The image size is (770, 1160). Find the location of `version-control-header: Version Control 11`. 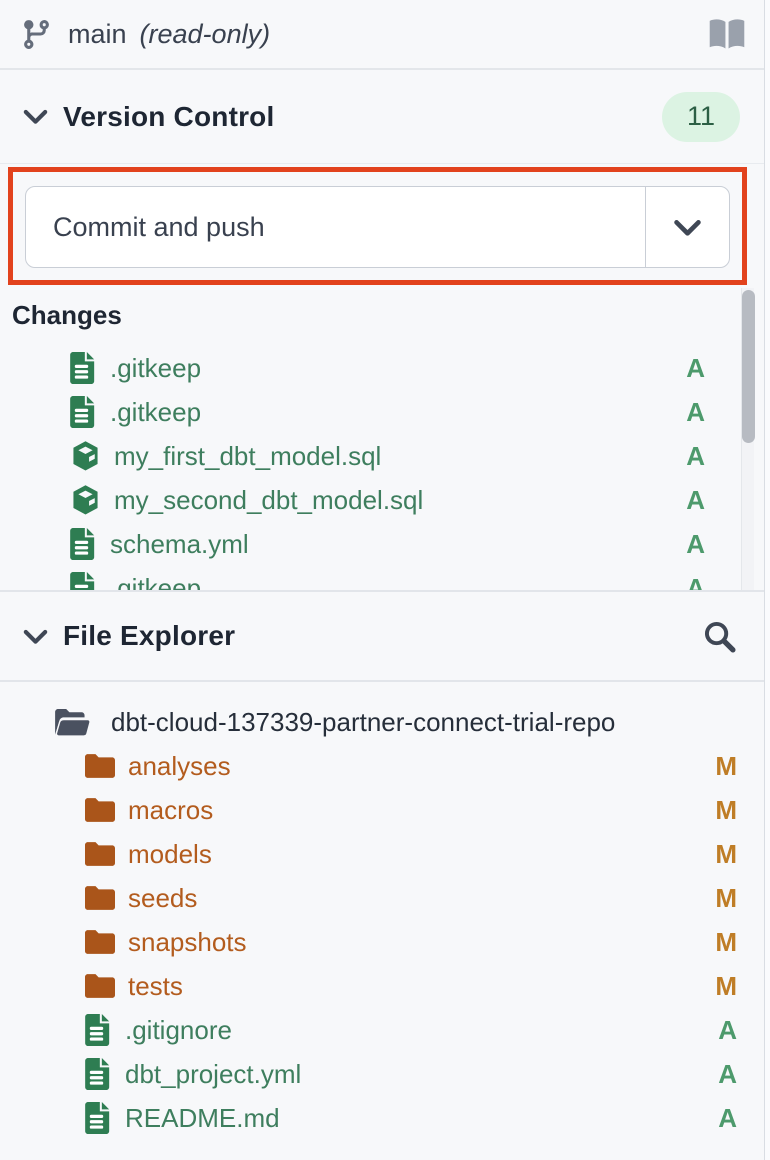

version-control-header: Version Control 11 is located at coordinates (385, 117).